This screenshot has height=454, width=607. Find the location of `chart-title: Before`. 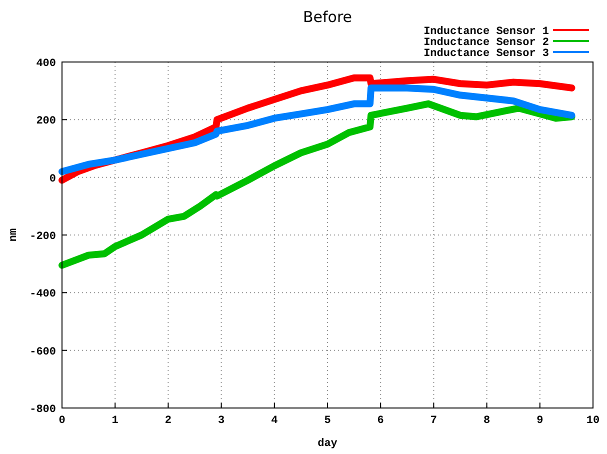

chart-title: Before is located at coordinates (327, 17).